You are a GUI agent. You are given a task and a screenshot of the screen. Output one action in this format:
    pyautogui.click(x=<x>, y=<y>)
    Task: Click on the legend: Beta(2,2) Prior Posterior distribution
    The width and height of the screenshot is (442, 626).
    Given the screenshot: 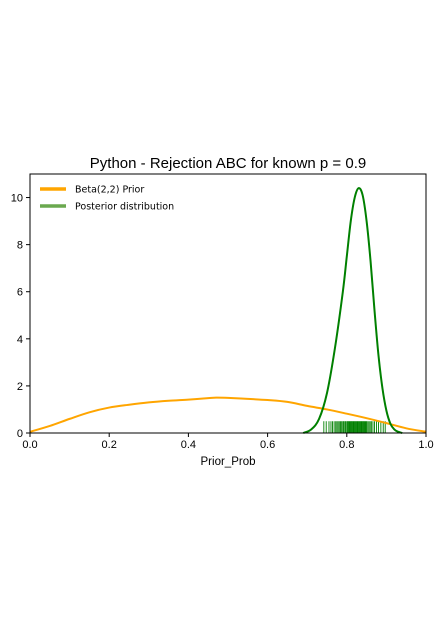 What is the action you would take?
    pyautogui.click(x=107, y=199)
    